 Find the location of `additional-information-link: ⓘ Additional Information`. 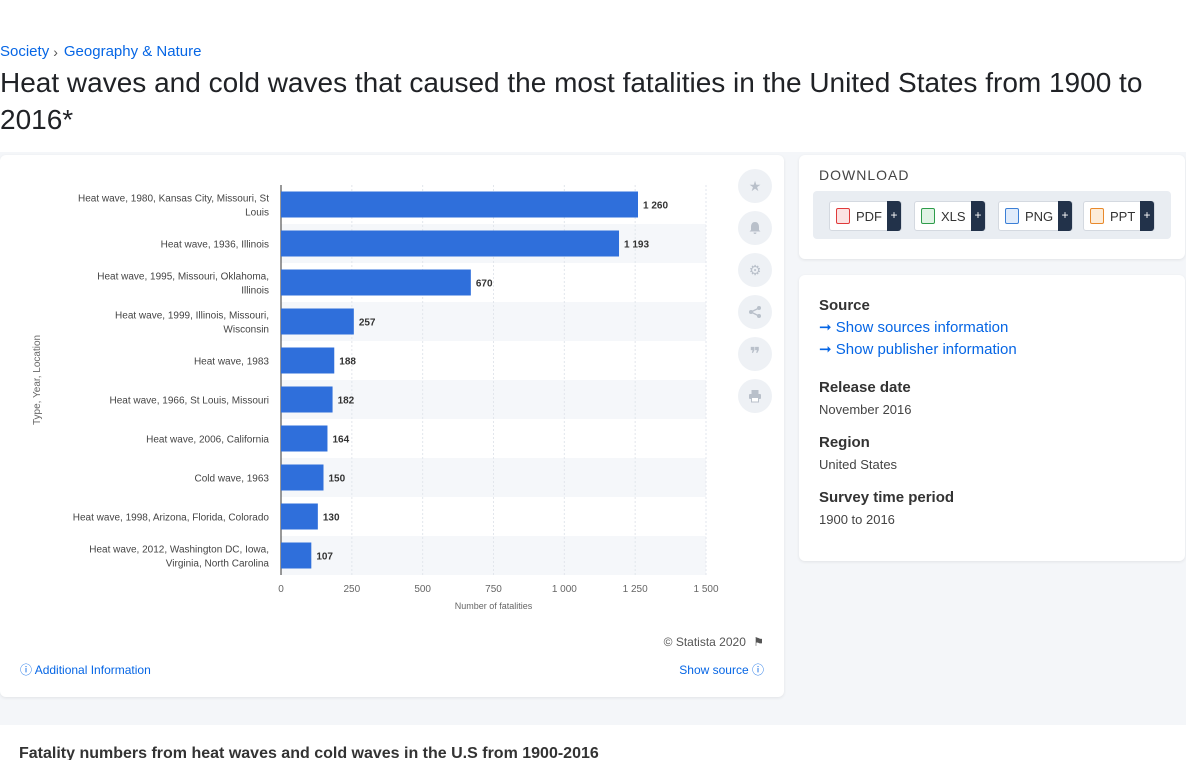

additional-information-link: ⓘ Additional Information is located at coordinates (85, 669).